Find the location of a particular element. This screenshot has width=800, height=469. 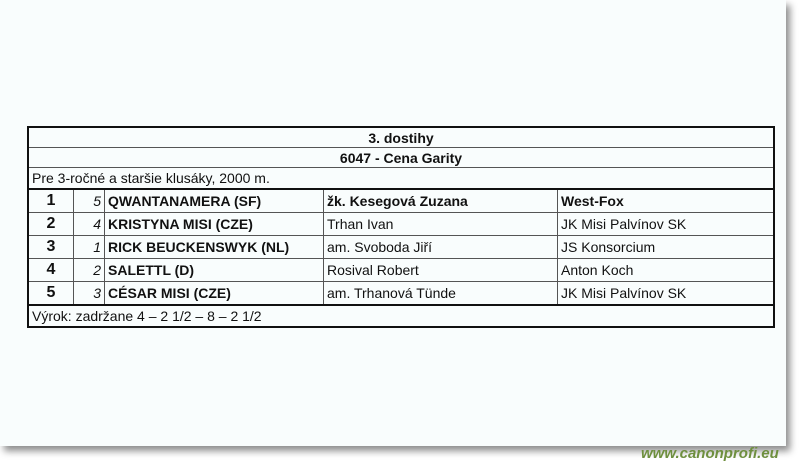

place: 3 is located at coordinates (50, 247).